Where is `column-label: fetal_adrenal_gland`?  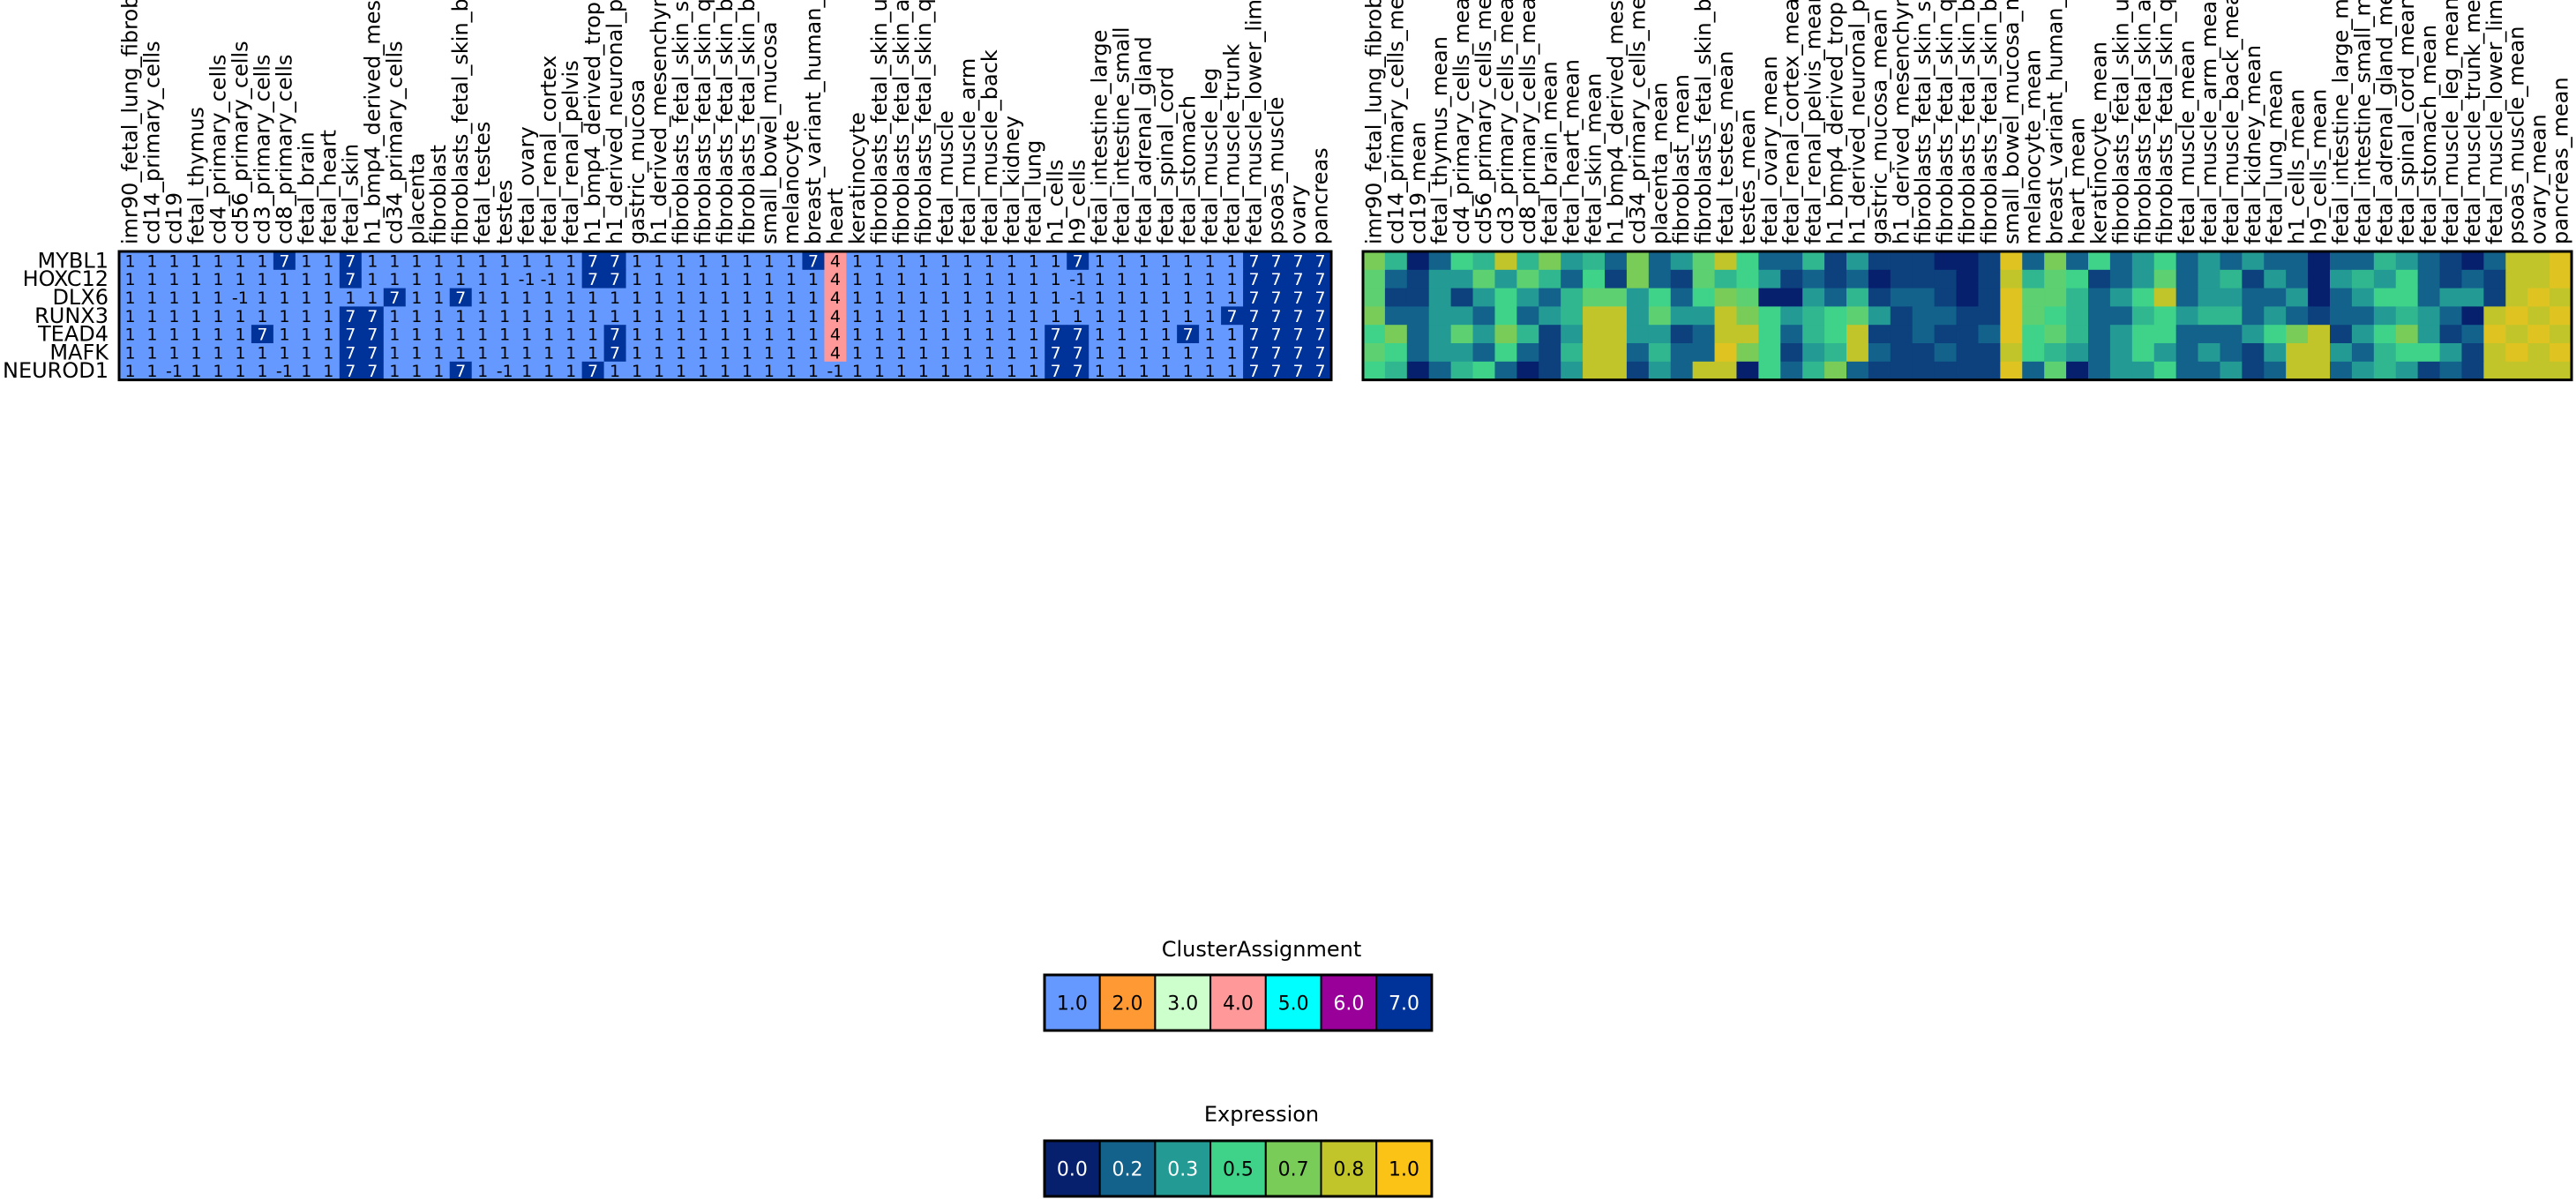
column-label: fetal_adrenal_gland is located at coordinates (1145, 140).